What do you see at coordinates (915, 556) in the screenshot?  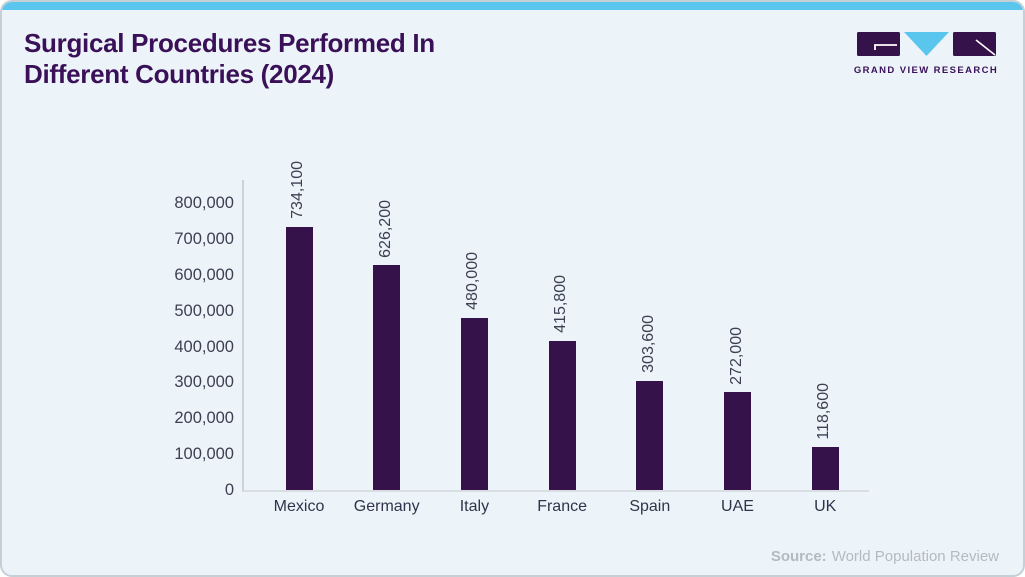 I see `source-text: World Population Review` at bounding box center [915, 556].